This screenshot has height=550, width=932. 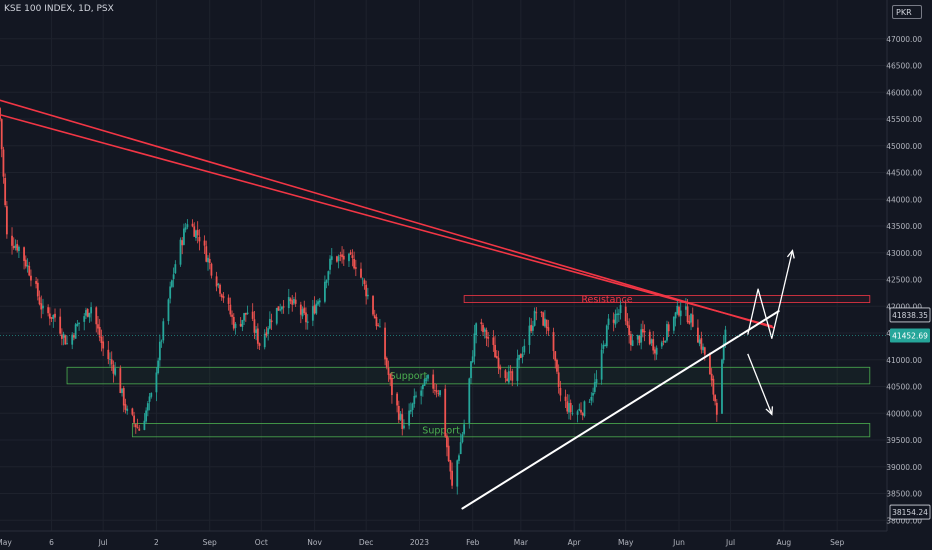 What do you see at coordinates (904, 173) in the screenshot?
I see `price-tick-label: 44500.00` at bounding box center [904, 173].